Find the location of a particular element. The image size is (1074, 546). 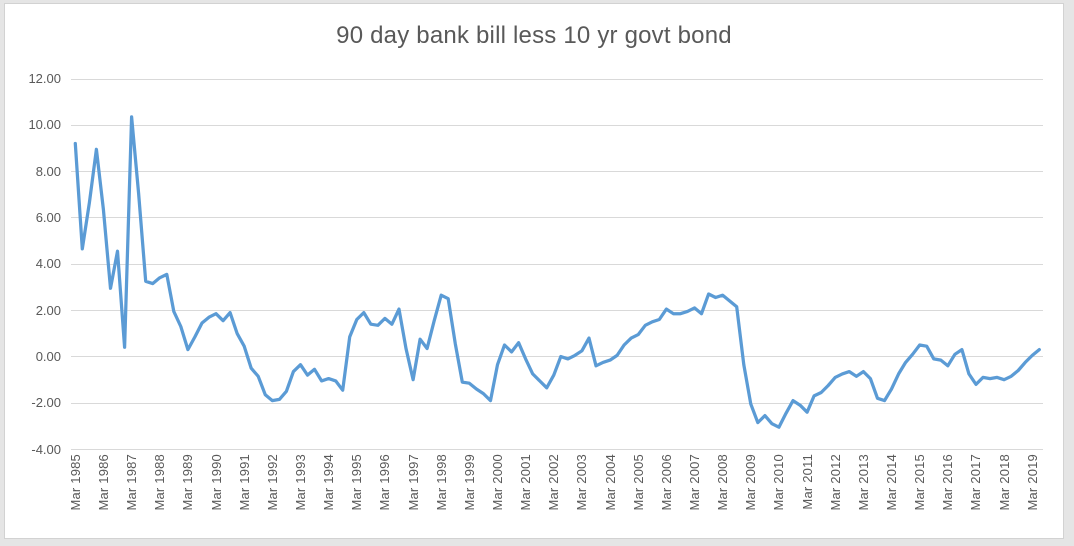

x-axis-tick-label: Mar 2000 is located at coordinates (497, 482).